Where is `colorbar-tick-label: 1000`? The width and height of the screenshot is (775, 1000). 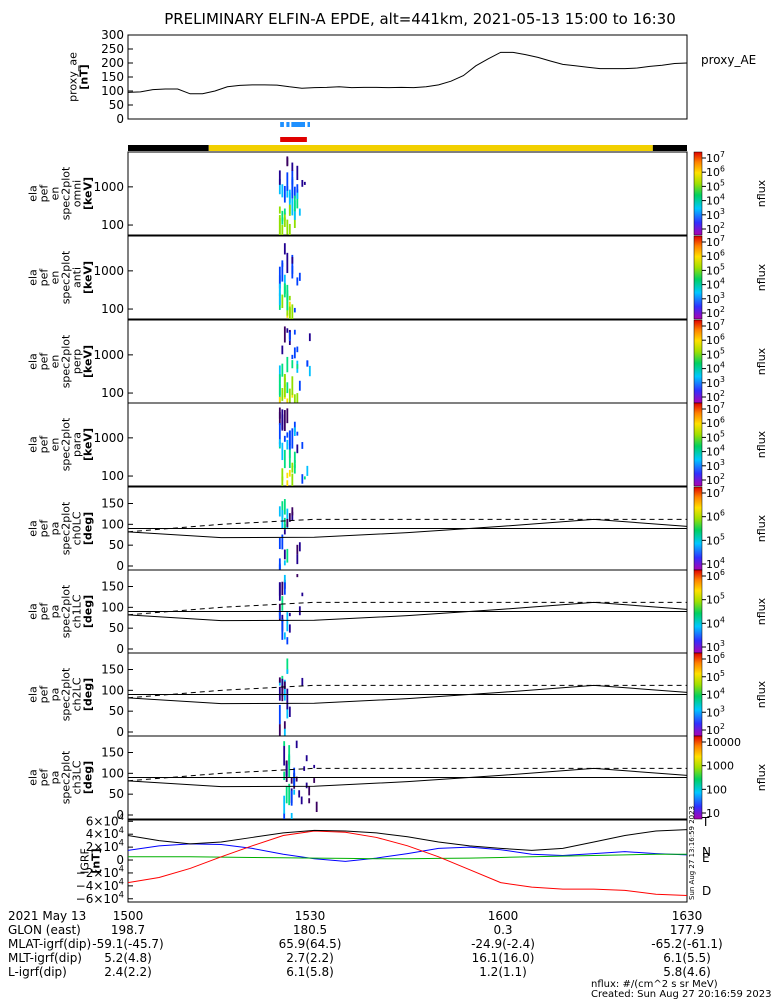
colorbar-tick-label: 1000 is located at coordinates (720, 766).